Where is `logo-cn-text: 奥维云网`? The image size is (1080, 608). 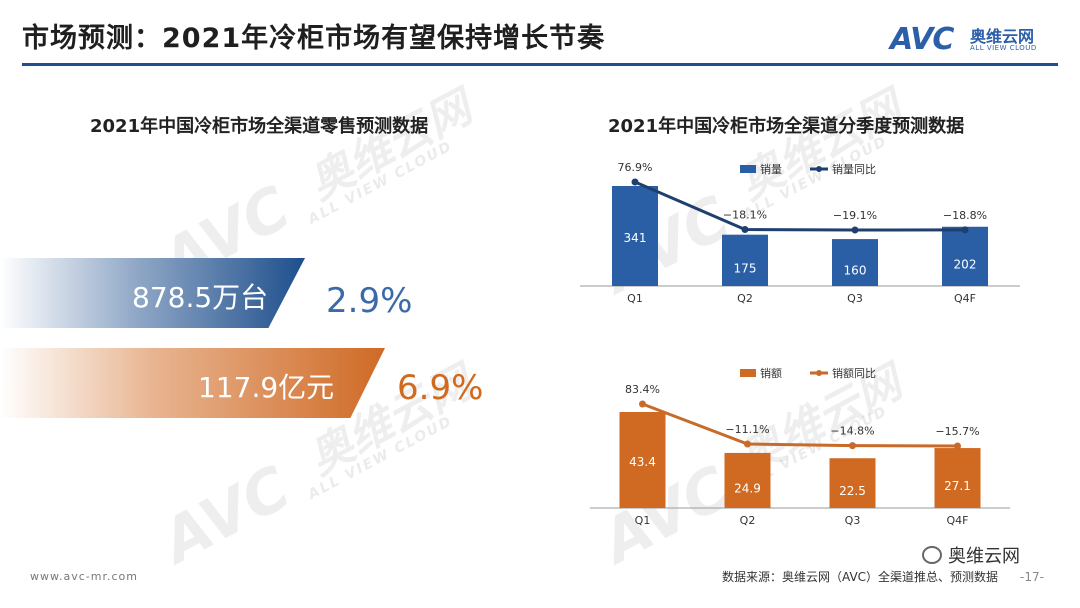 logo-cn-text: 奥维云网 is located at coordinates (1002, 36).